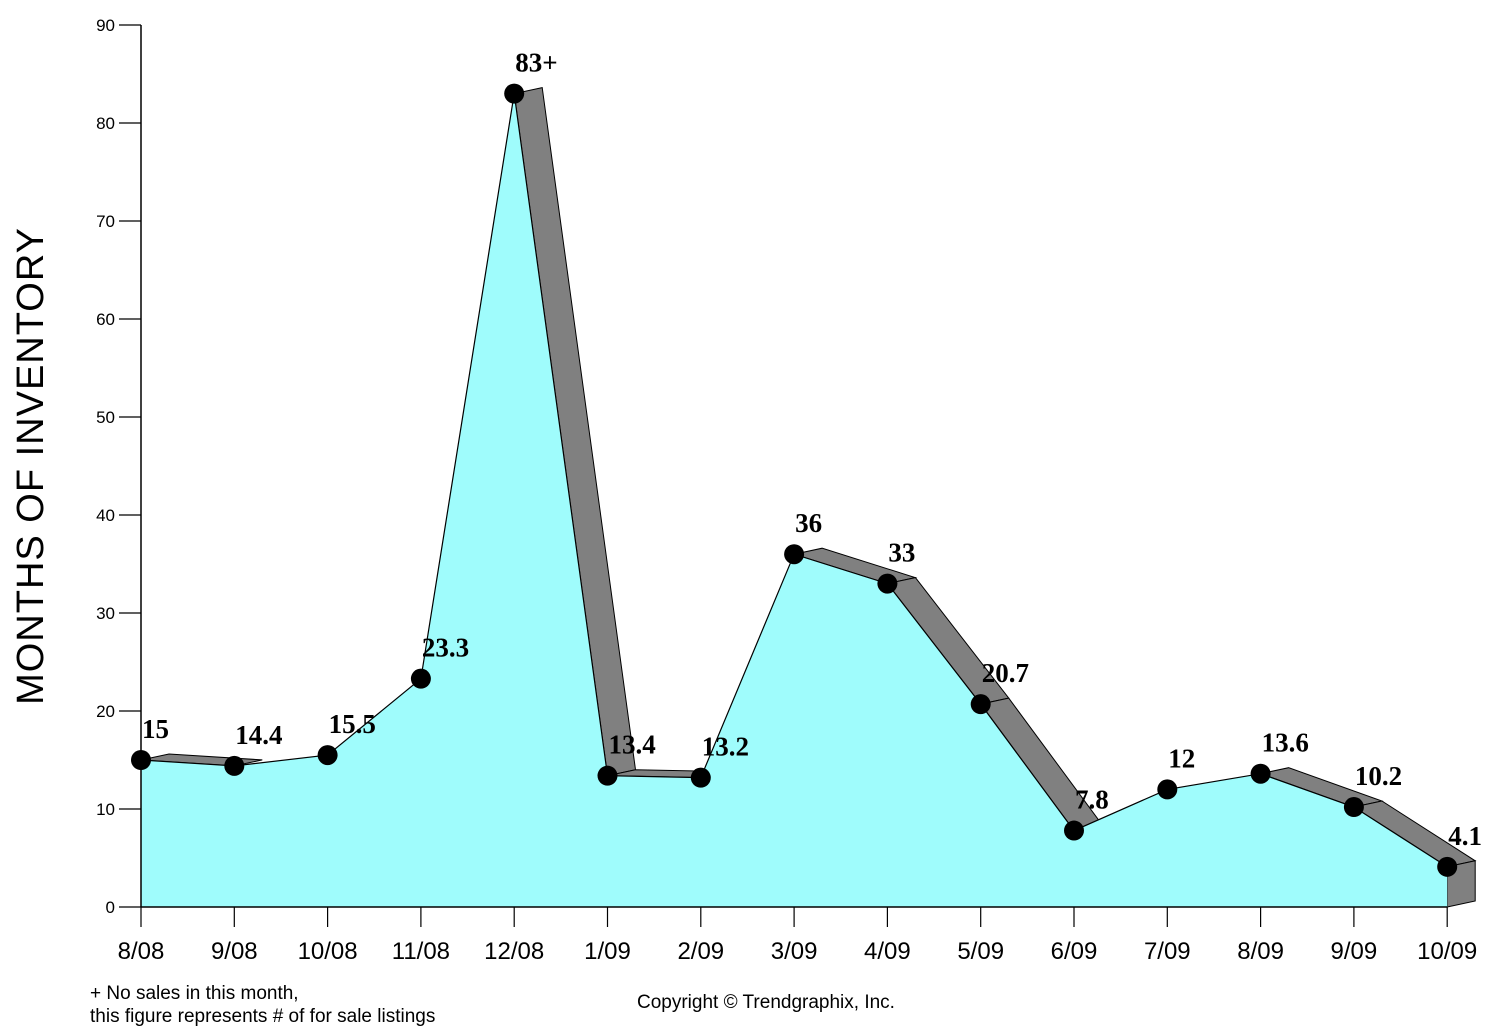  I want to click on footnote-line-1: + No sales in this month,, so click(194, 993).